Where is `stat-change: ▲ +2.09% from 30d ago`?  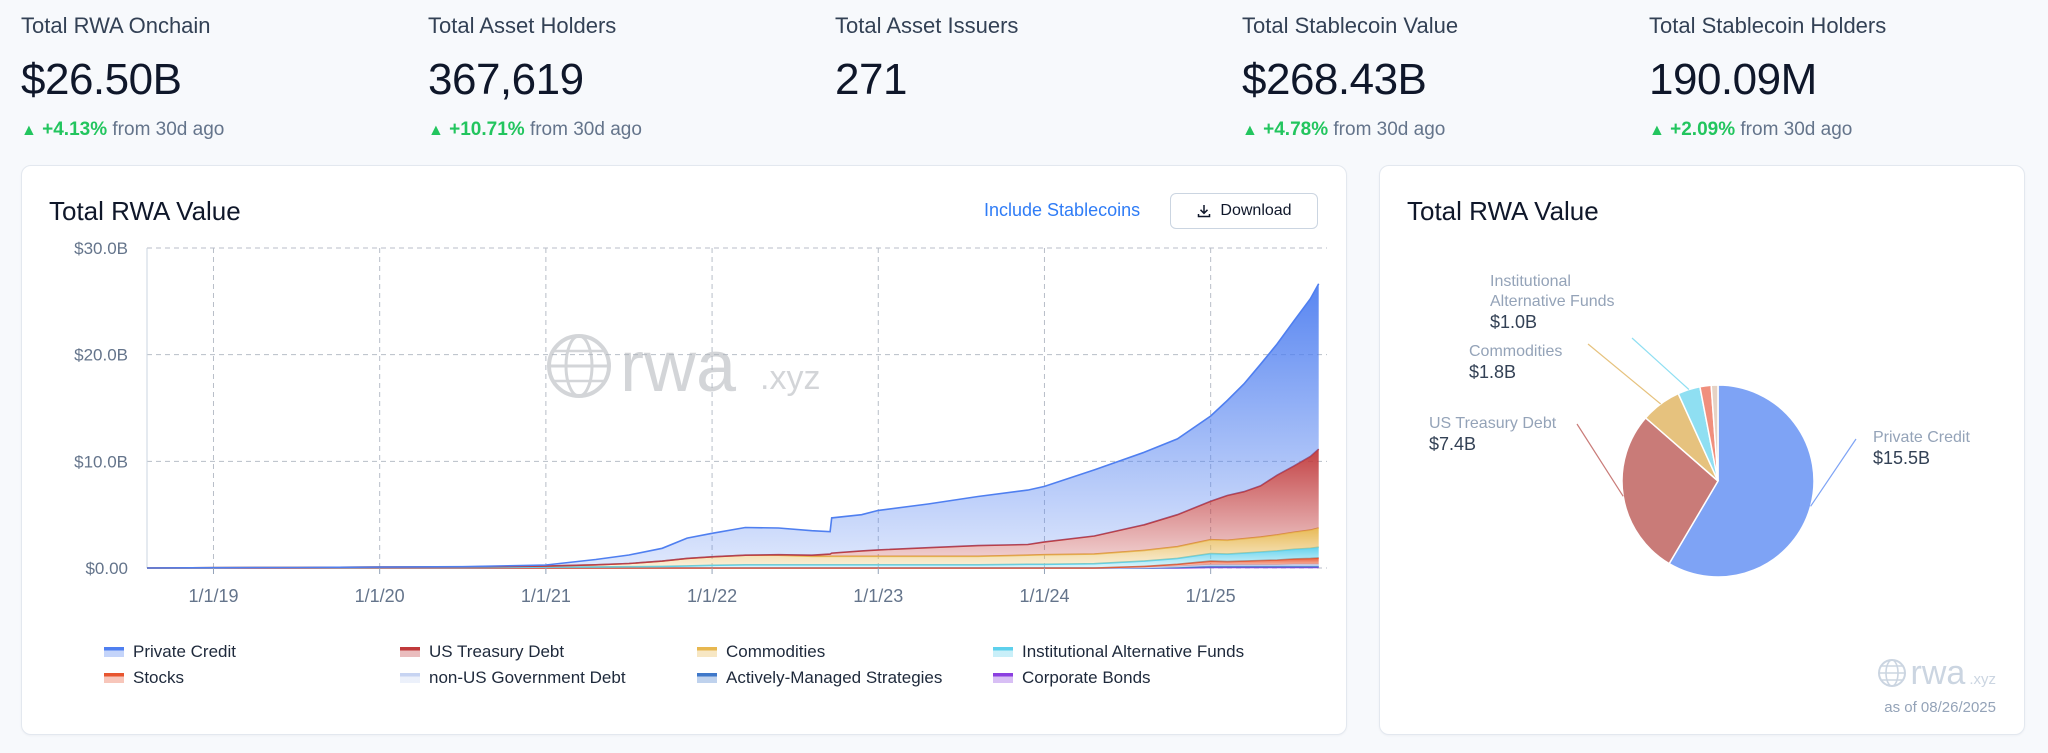
stat-change: ▲ +2.09% from 30d ago is located at coordinates (1839, 130).